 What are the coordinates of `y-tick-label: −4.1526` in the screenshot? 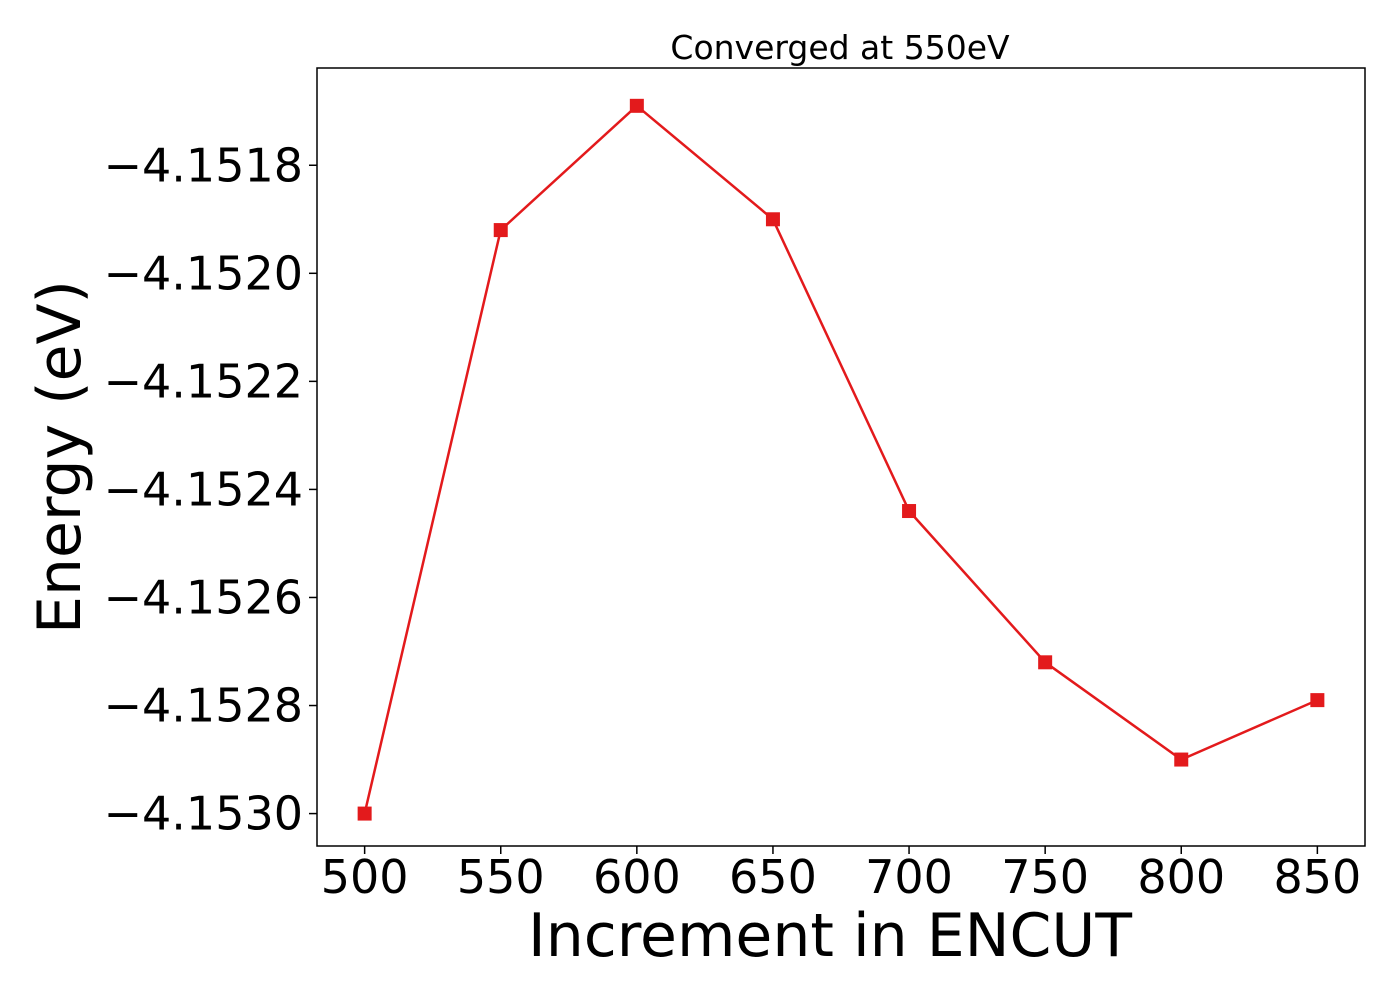 It's located at (204, 597).